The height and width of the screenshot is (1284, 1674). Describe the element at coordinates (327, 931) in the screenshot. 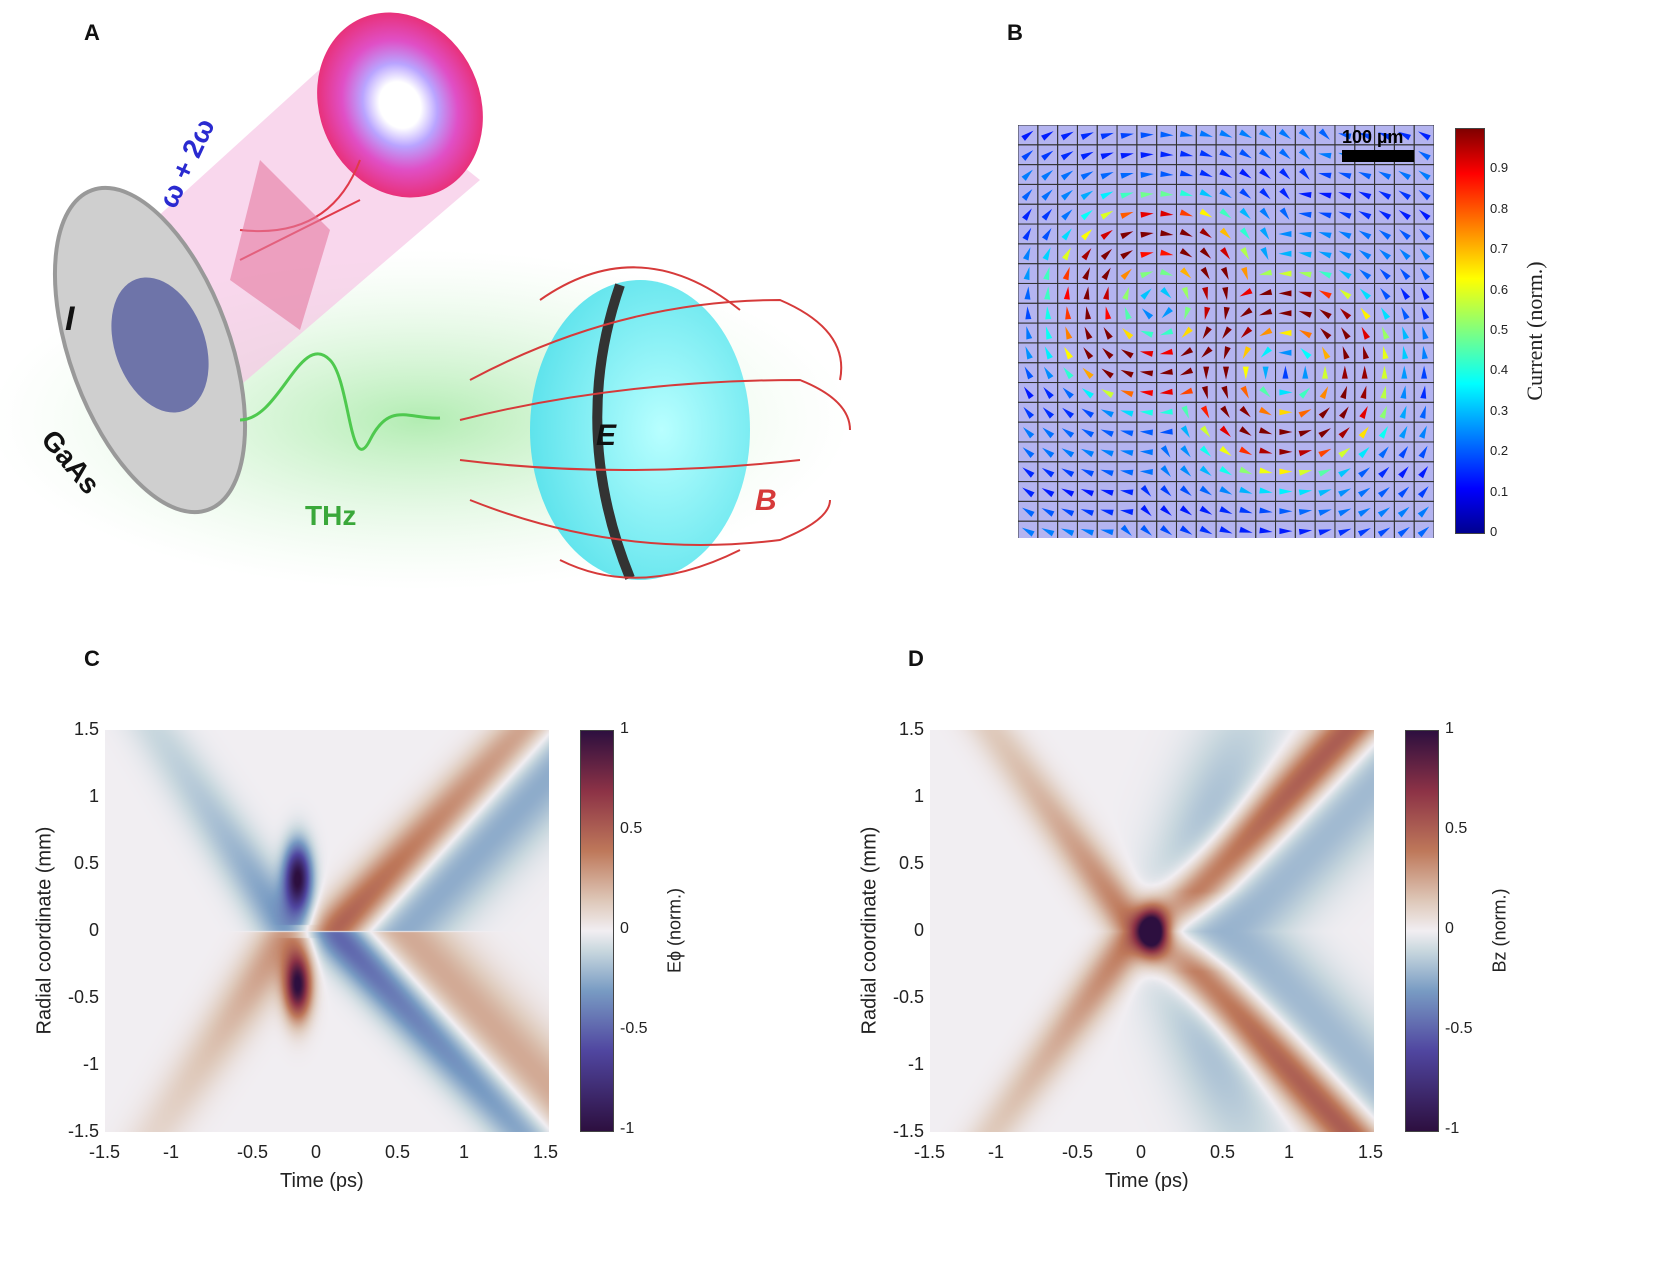

I see `e-phi-heatmap` at that location.